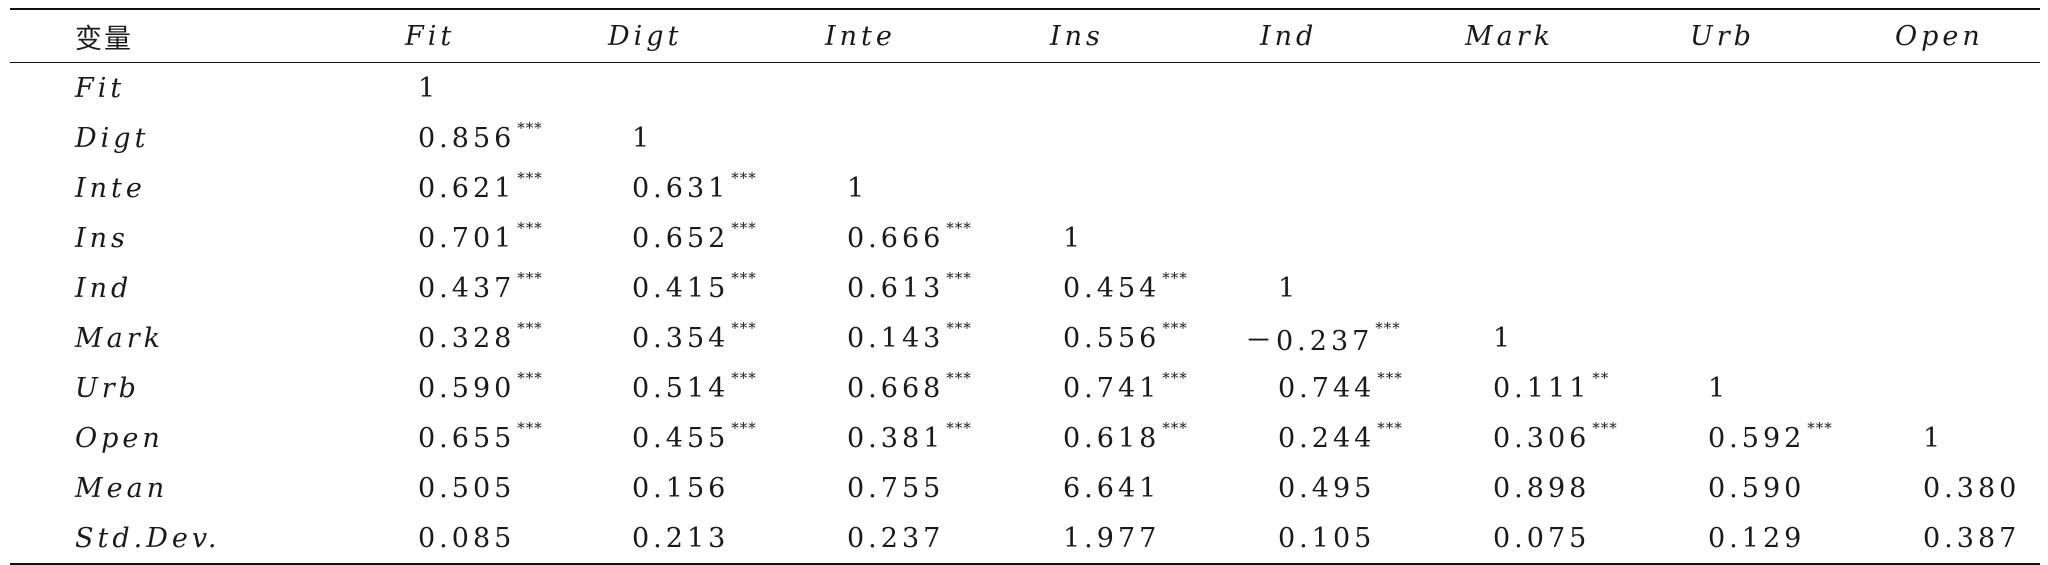 The image size is (2048, 565). Describe the element at coordinates (1111, 538) in the screenshot. I see `table-cell: 1.977` at that location.